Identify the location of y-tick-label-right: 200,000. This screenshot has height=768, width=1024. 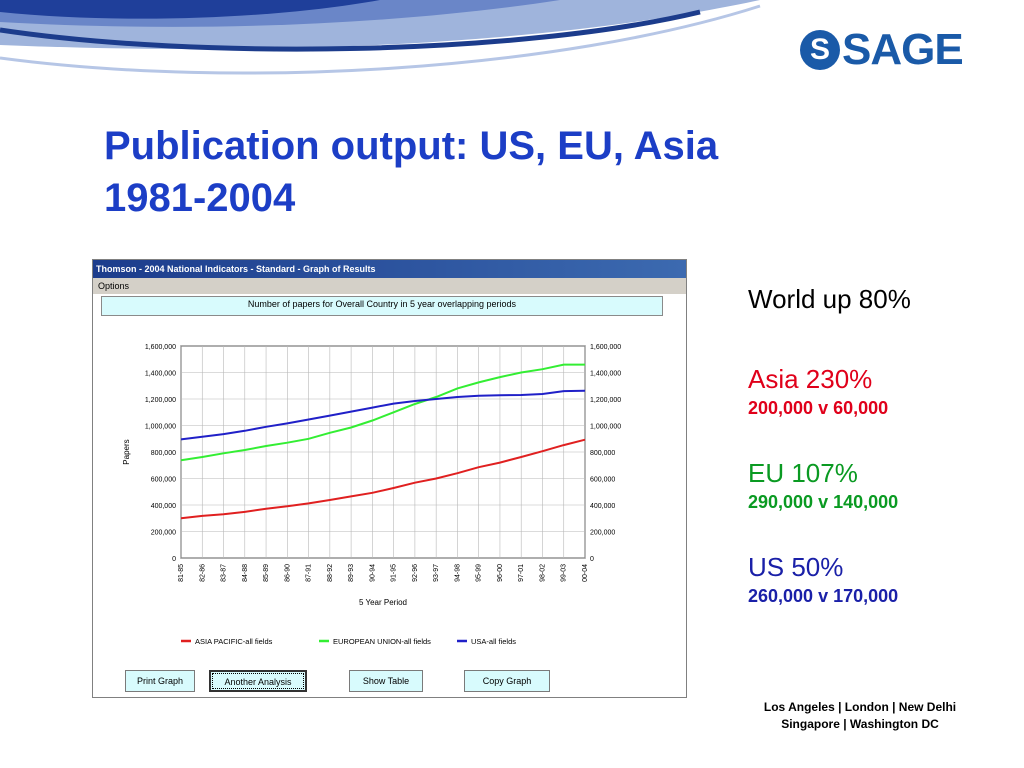
(602, 533).